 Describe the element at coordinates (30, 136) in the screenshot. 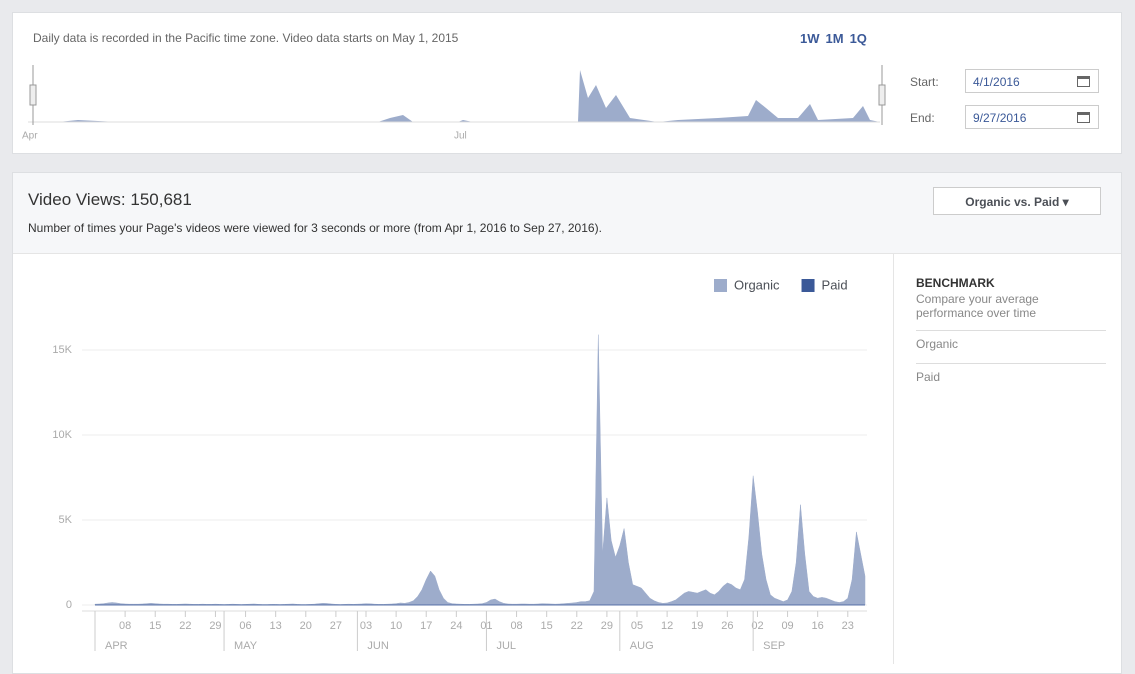

I see `mini-label: Apr` at that location.